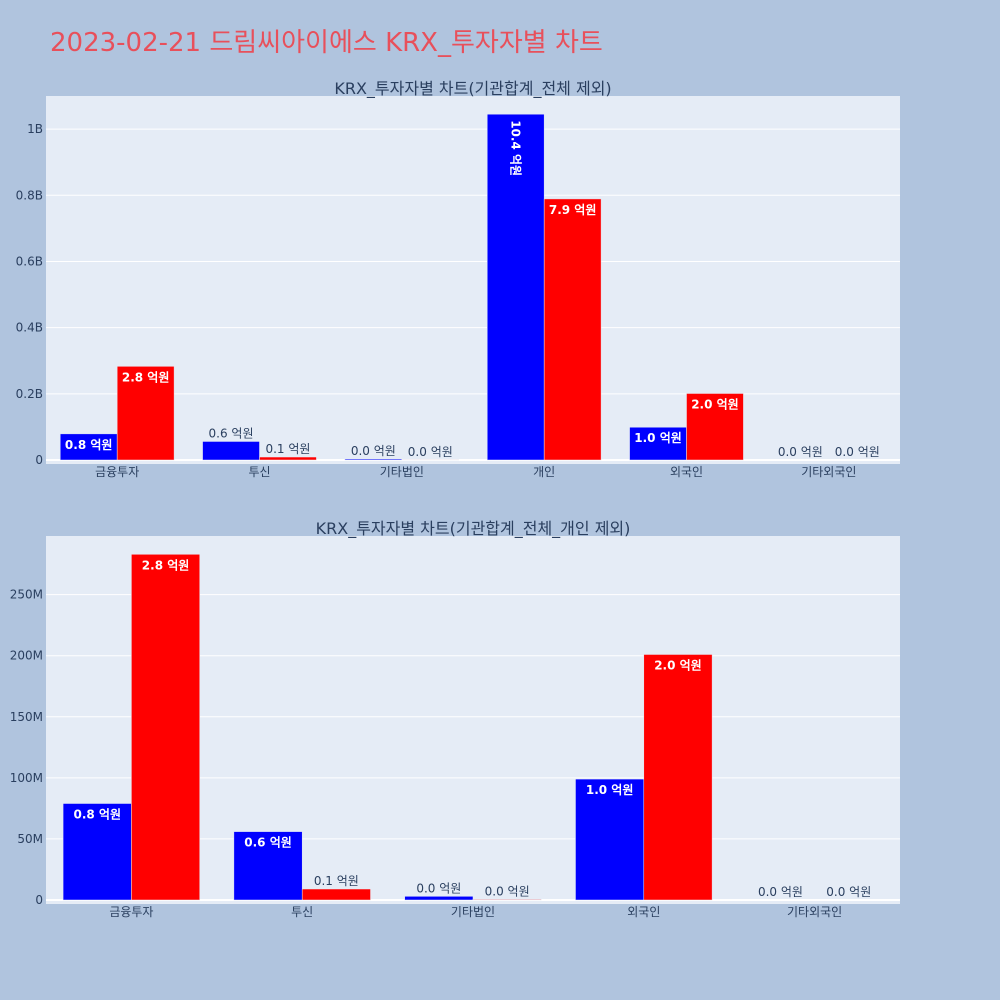  Describe the element at coordinates (26, 778) in the screenshot. I see `y-tick-label: 100M` at that location.